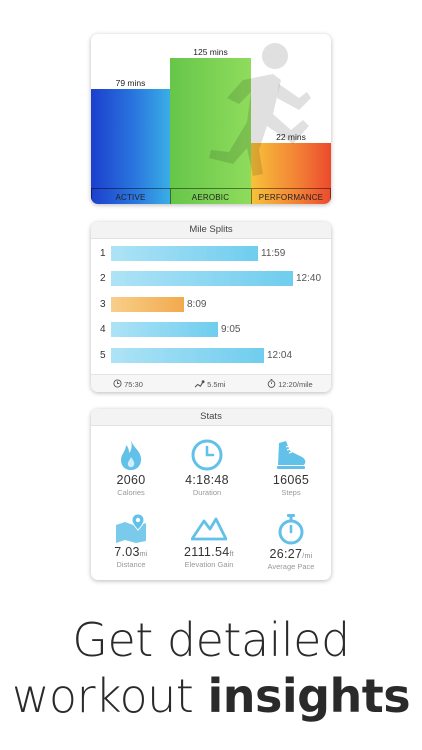 The width and height of the screenshot is (422, 750). What do you see at coordinates (103, 253) in the screenshot?
I see `split-mile-number: 1` at bounding box center [103, 253].